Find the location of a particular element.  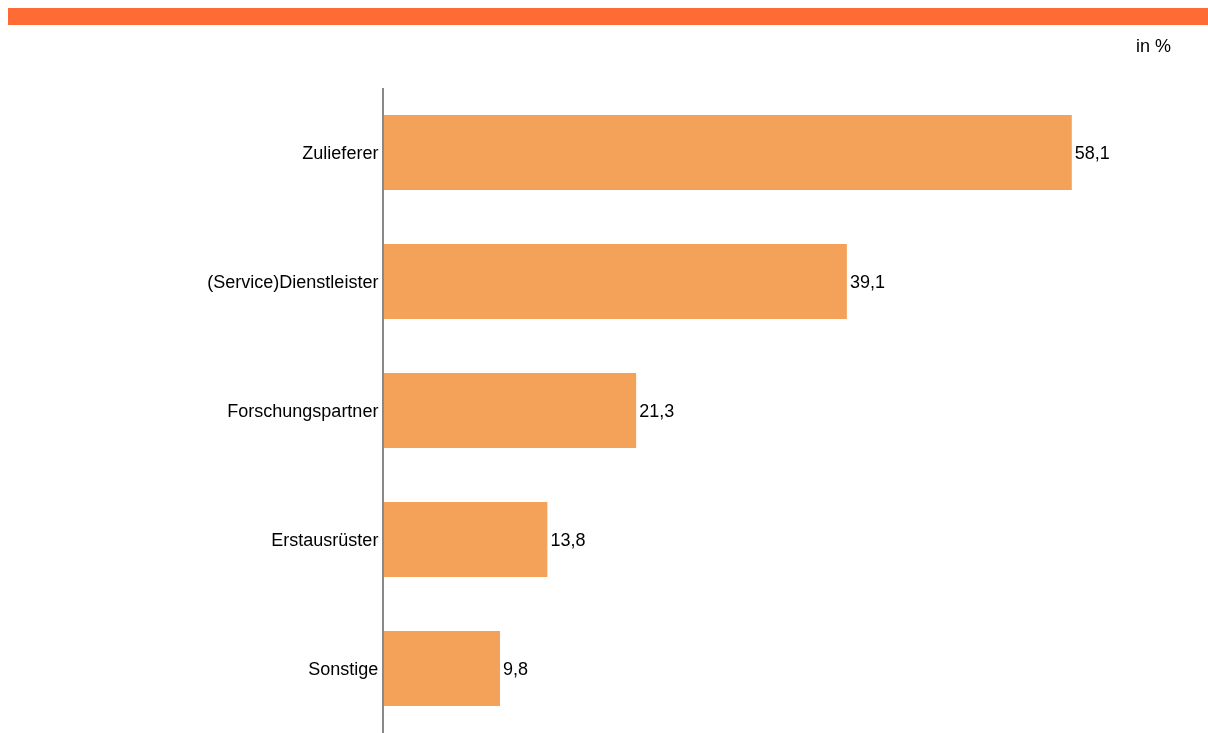

data-label: 39,1 is located at coordinates (867, 281).